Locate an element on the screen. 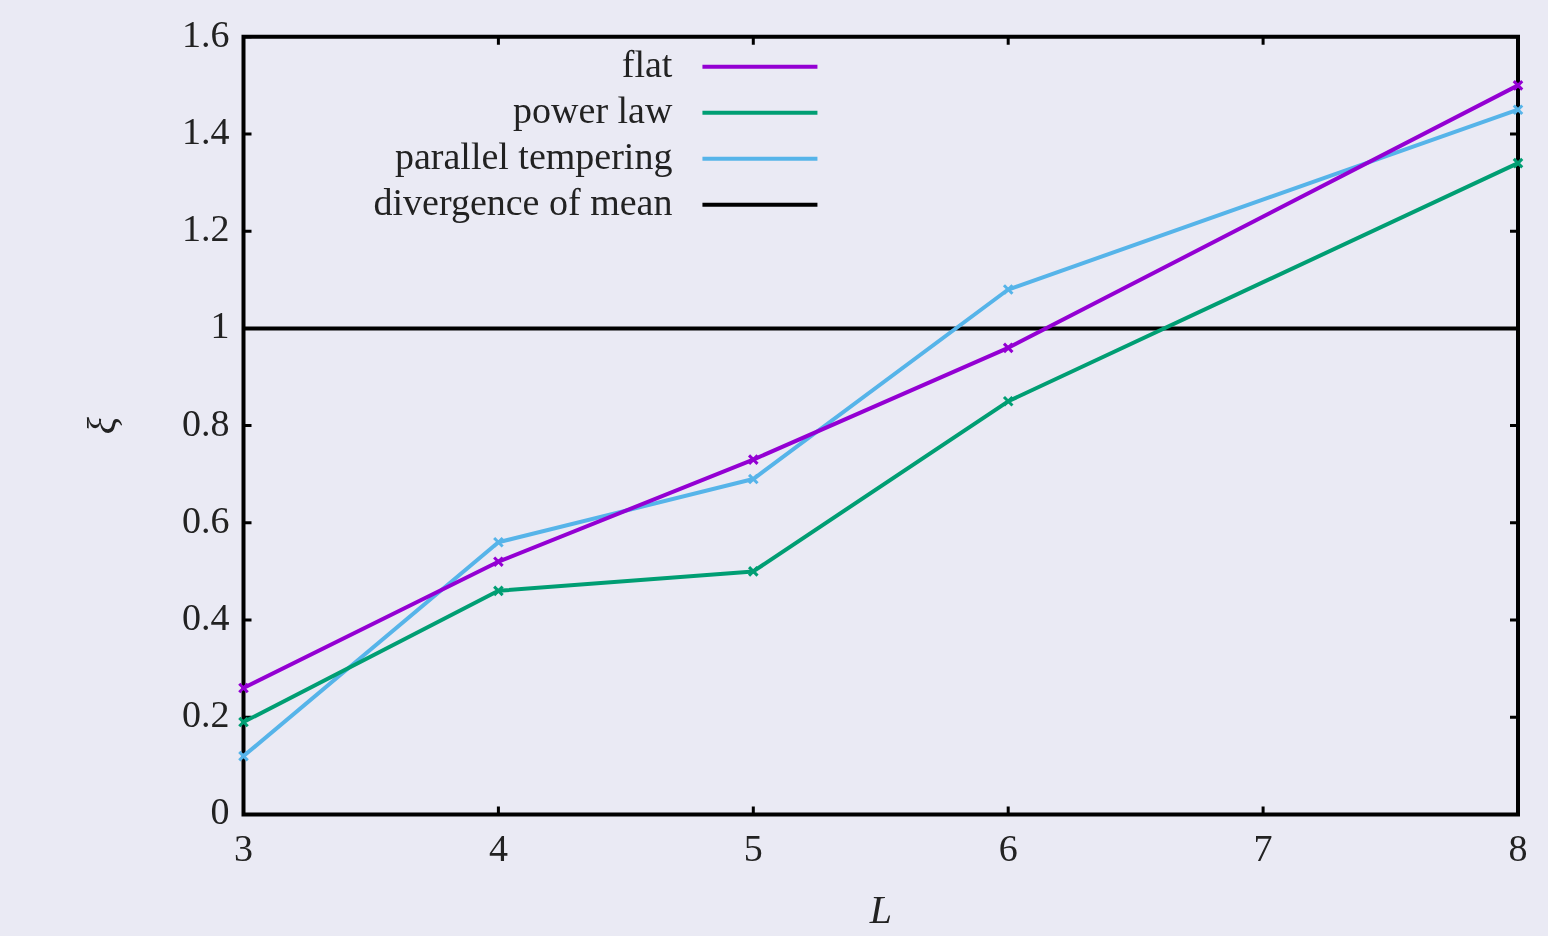  legend-label: parallel tempering is located at coordinates (533, 155).